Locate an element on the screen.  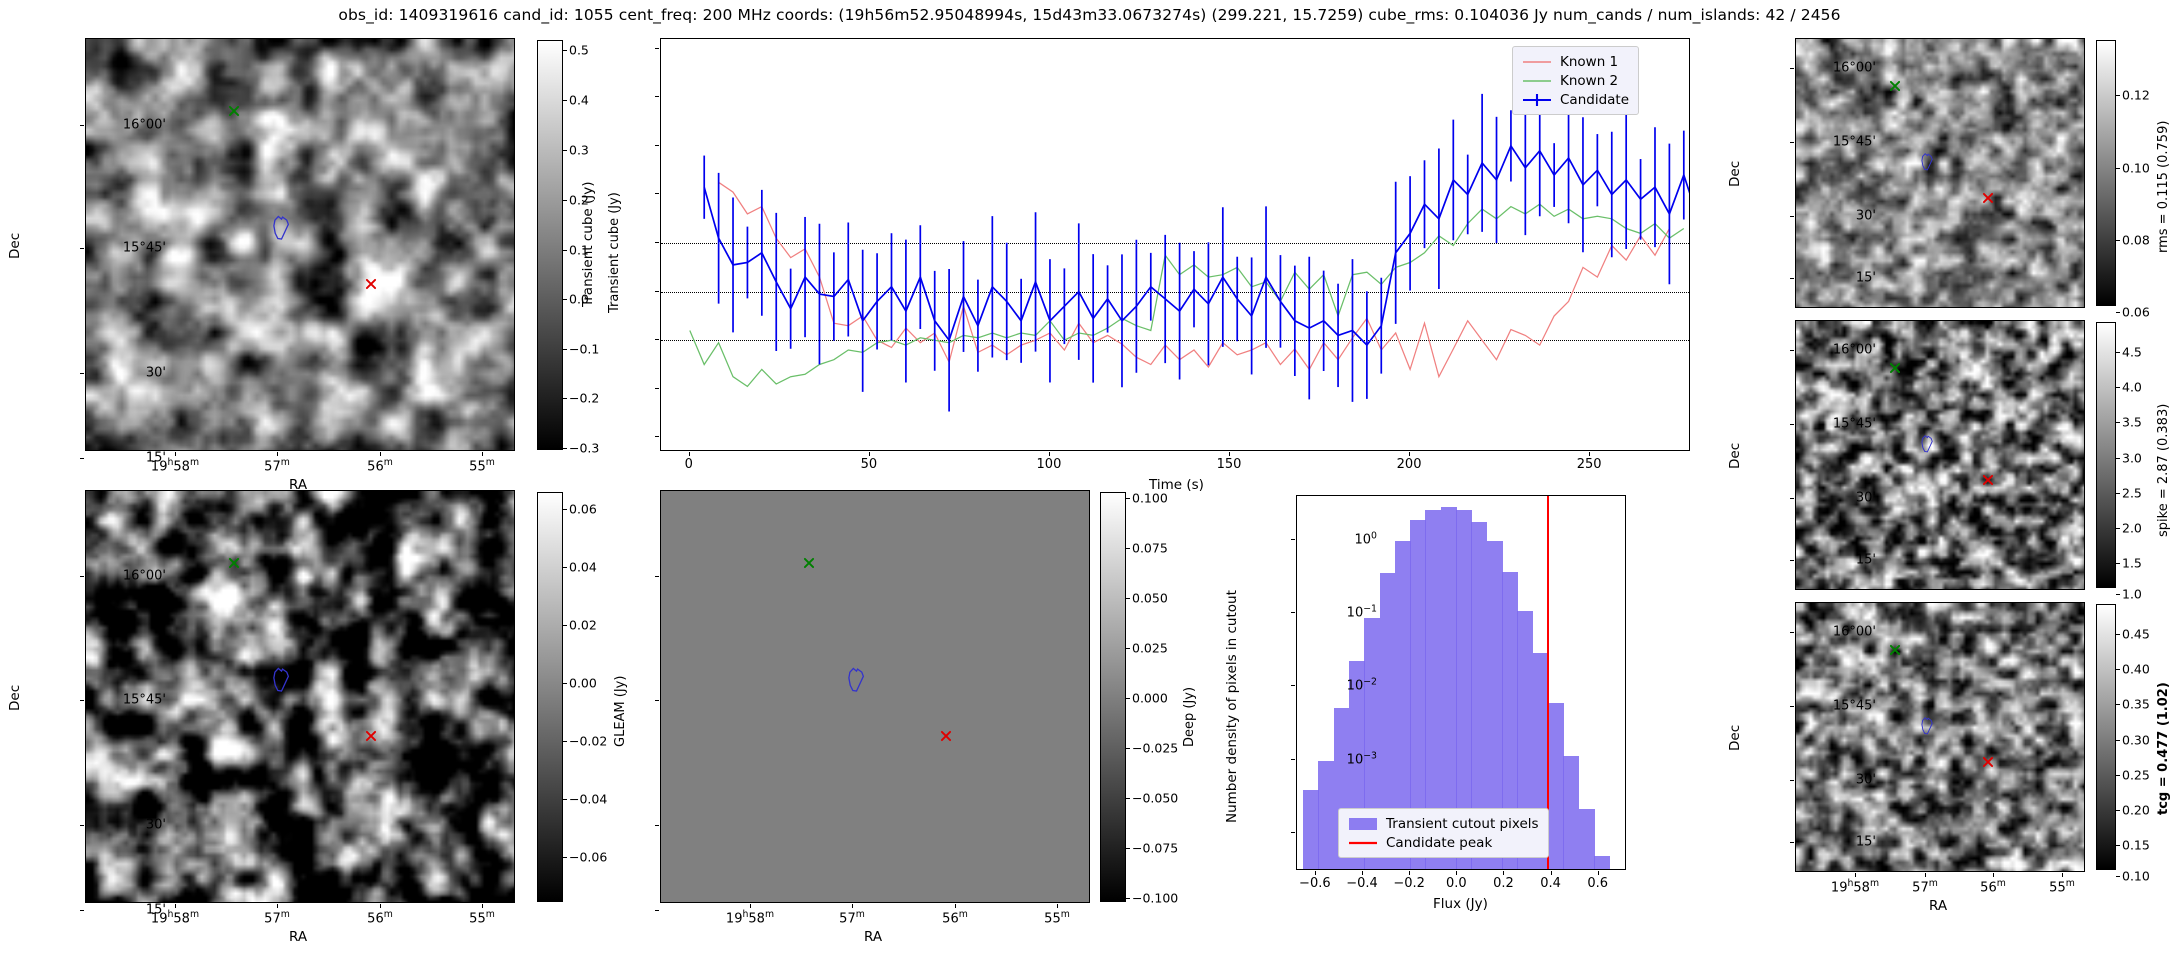
lightcurve-legend: Known 1 Known 2 Candidate is located at coordinates (1576, 80).